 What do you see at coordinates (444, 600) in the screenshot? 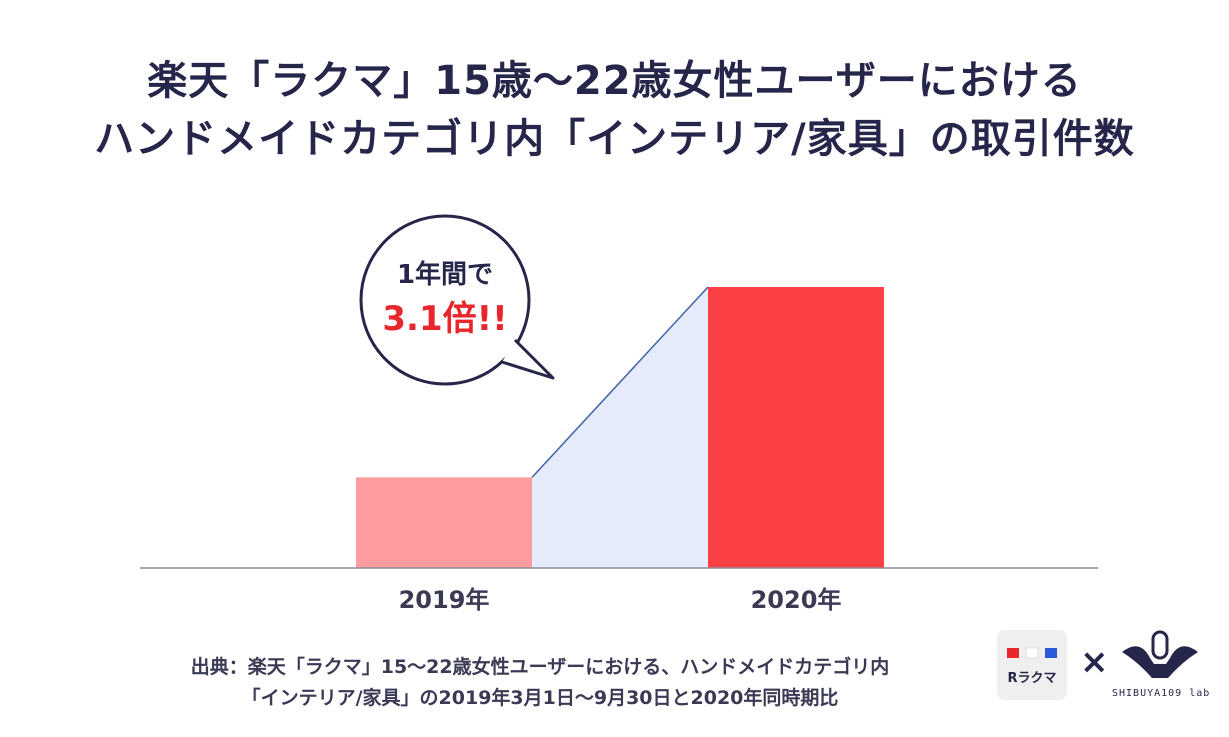
I see `x-tick-label-0: 2019年` at bounding box center [444, 600].